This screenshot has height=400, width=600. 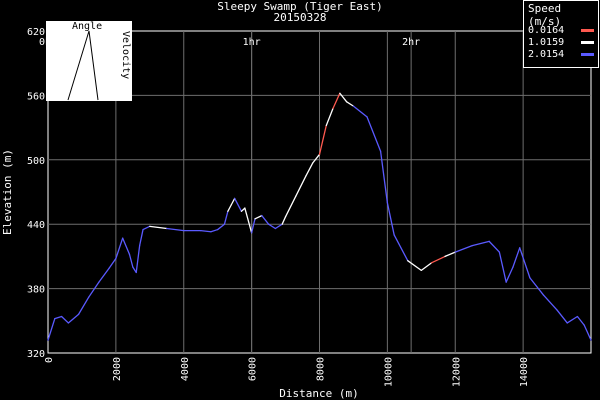 I want to click on y-tick-label: 440, so click(x=36, y=225).